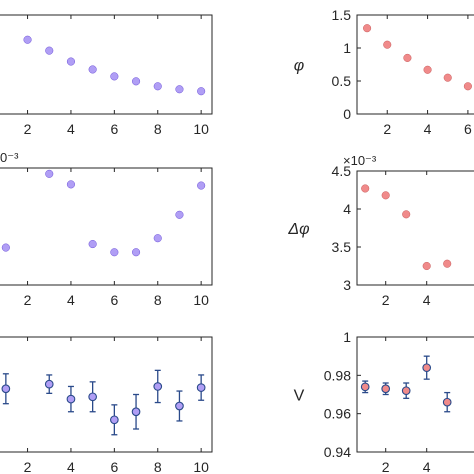 The height and width of the screenshot is (474, 474). What do you see at coordinates (337, 375) in the screenshot?
I see `y-tick-label: 0.98` at bounding box center [337, 375].